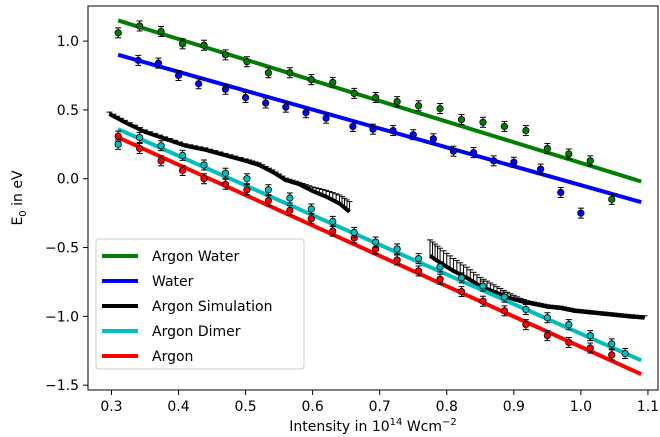  Describe the element at coordinates (68, 180) in the screenshot. I see `y-tick-label: 0.0` at that location.